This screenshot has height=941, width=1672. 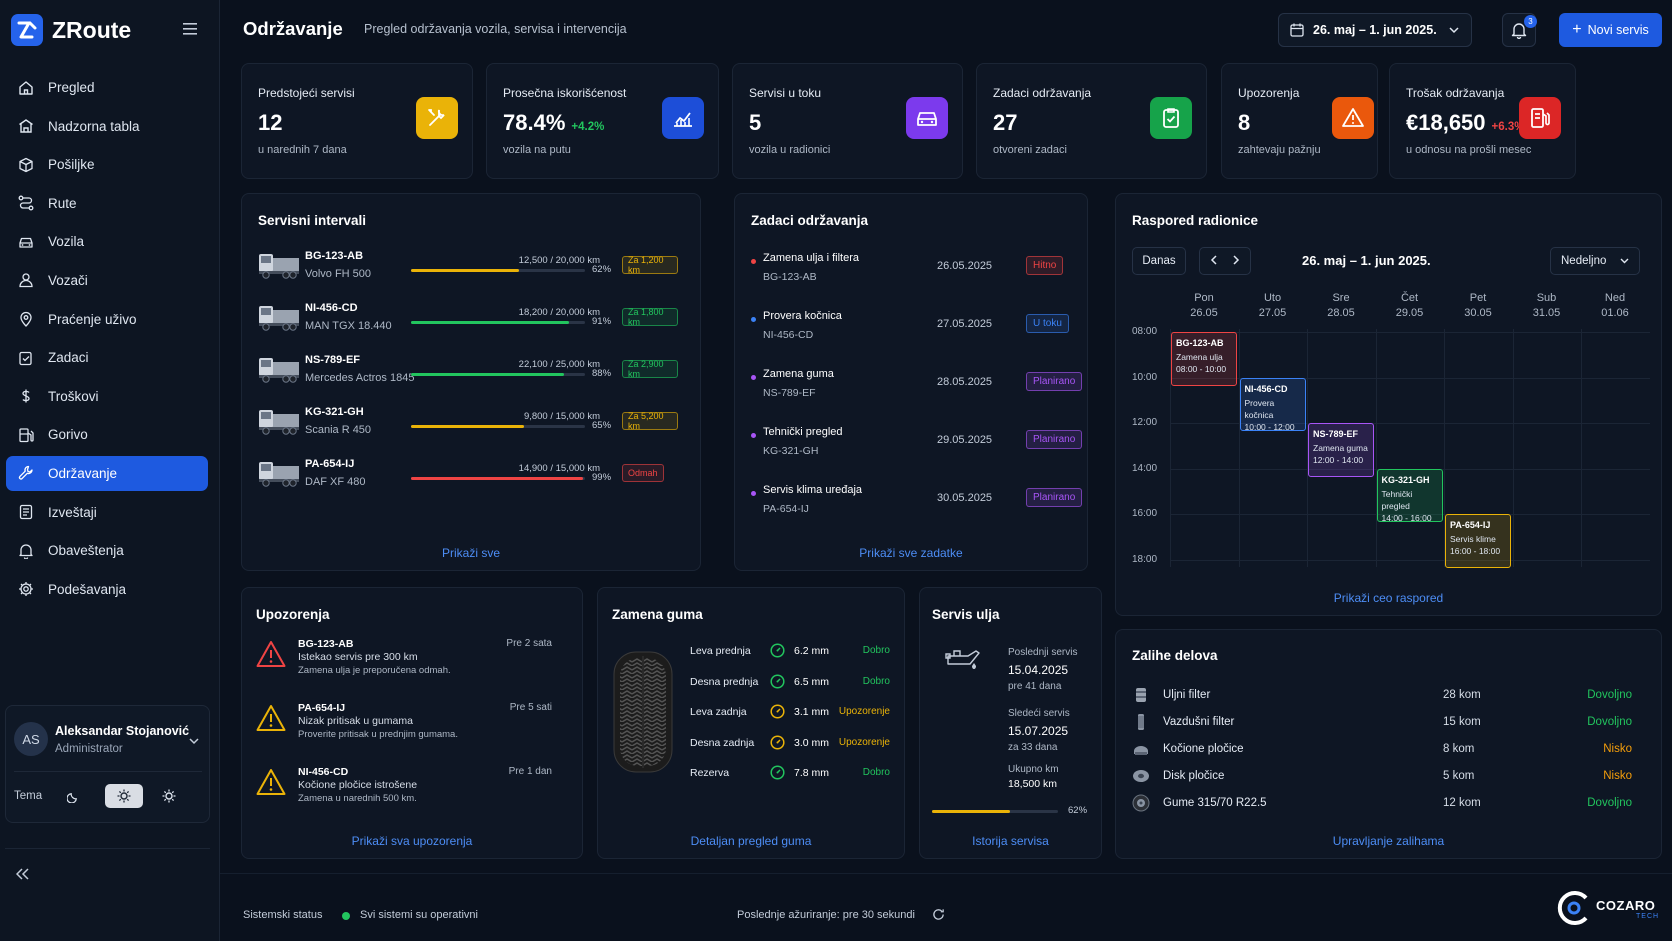 I want to click on sidebar-item-izveštaji: Izveštaji, so click(x=107, y=512).